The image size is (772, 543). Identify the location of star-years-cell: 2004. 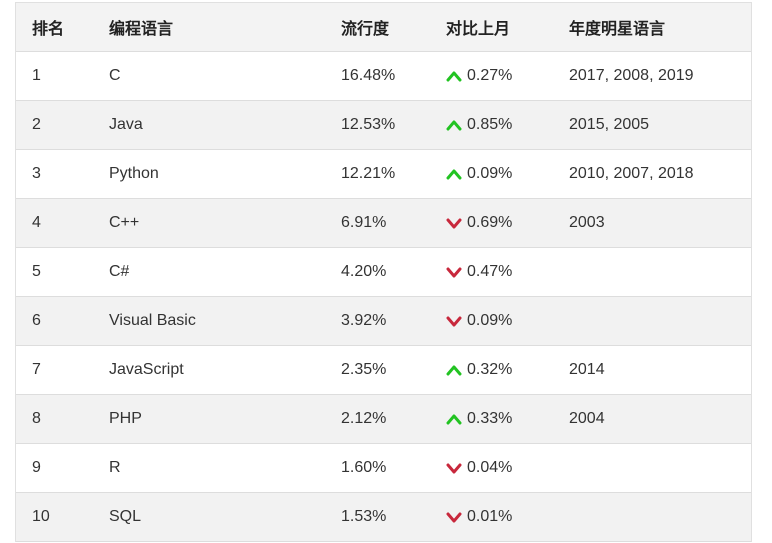
(587, 418).